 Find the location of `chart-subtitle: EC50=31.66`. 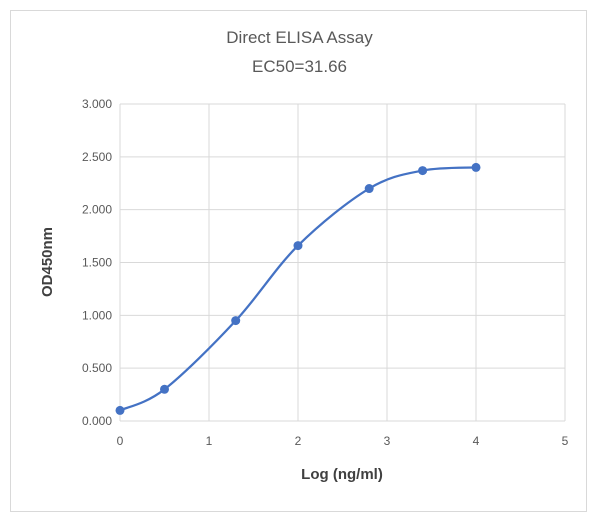

chart-subtitle: EC50=31.66 is located at coordinates (299, 66).